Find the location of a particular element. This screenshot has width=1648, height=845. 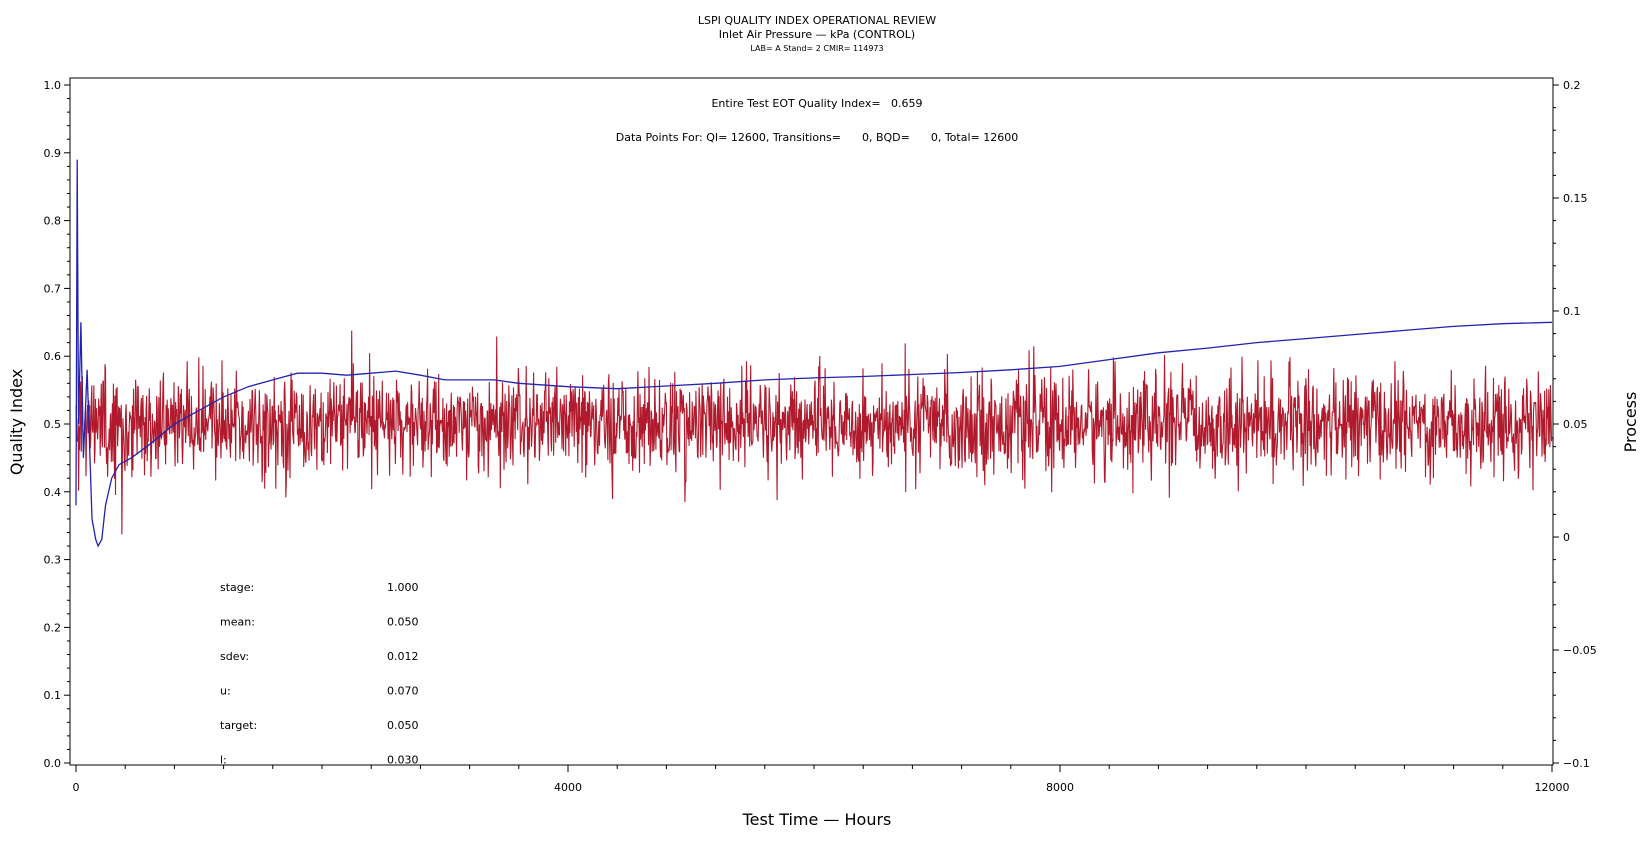

y2-tick-label: 0.15 is located at coordinates (1575, 198).